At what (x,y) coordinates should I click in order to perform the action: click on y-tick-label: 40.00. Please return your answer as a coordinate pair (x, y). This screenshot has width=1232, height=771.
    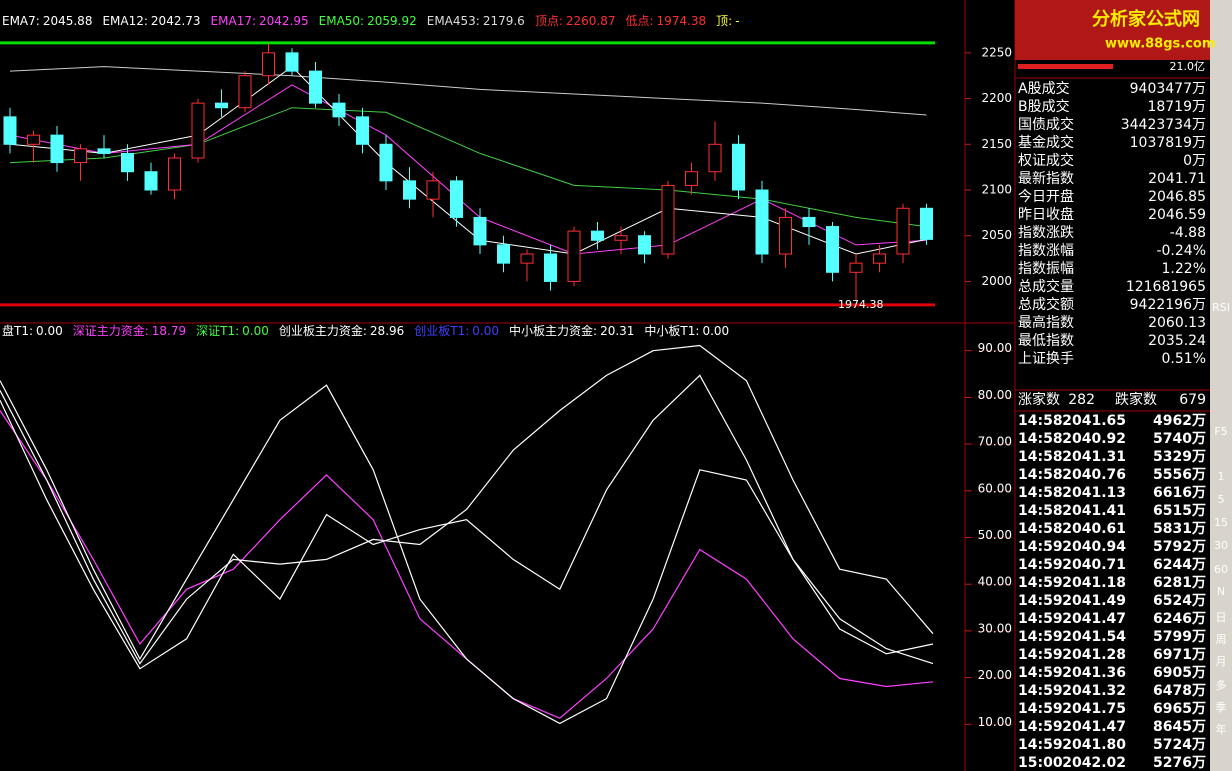
    Looking at the image, I should click on (995, 582).